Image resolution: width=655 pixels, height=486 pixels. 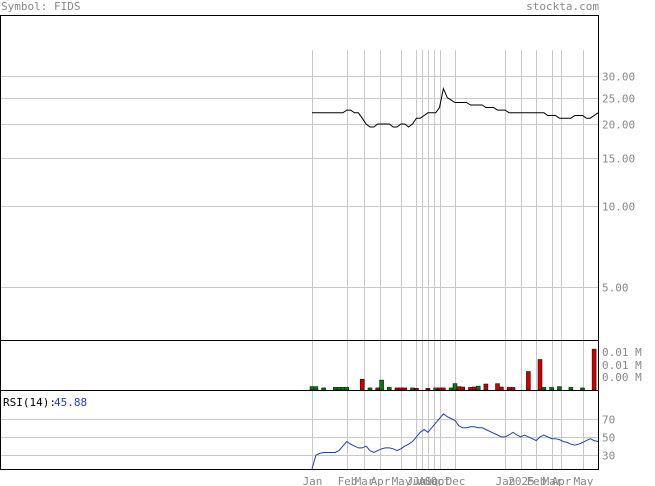 I want to click on price-tick-label: 30.00, so click(x=618, y=77).